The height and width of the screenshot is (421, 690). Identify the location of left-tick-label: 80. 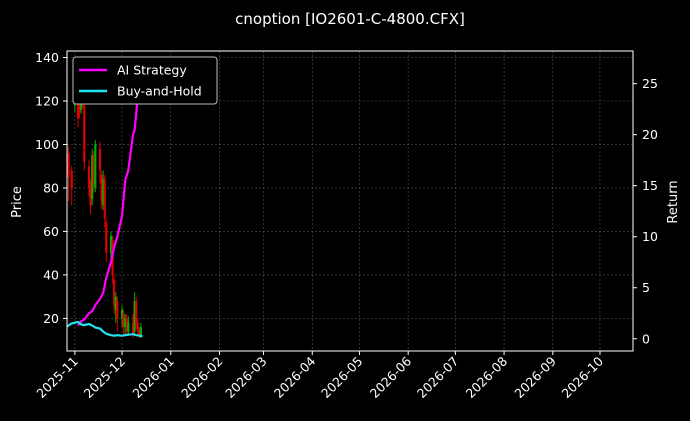
(51, 187).